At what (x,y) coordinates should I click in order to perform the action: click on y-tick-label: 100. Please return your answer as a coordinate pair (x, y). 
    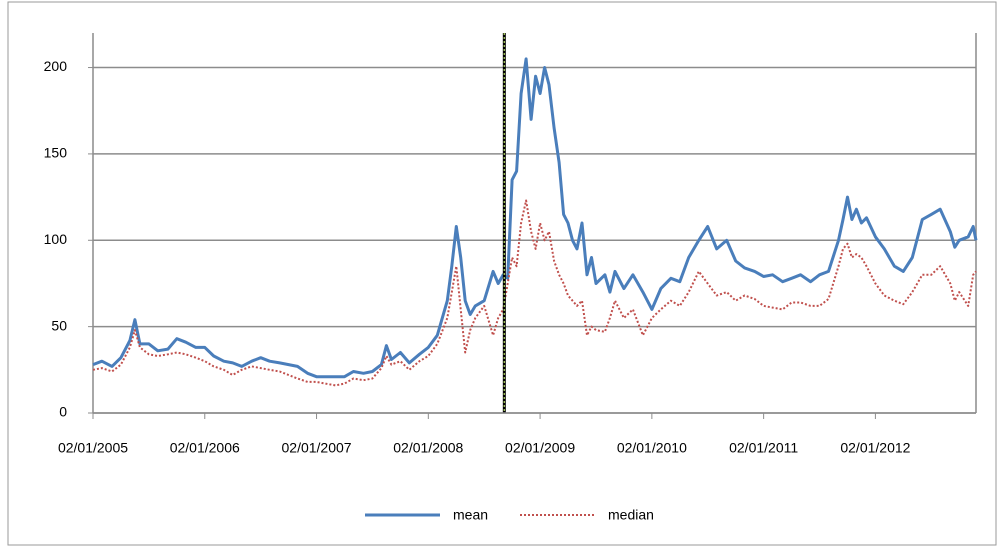
    Looking at the image, I should click on (56, 239).